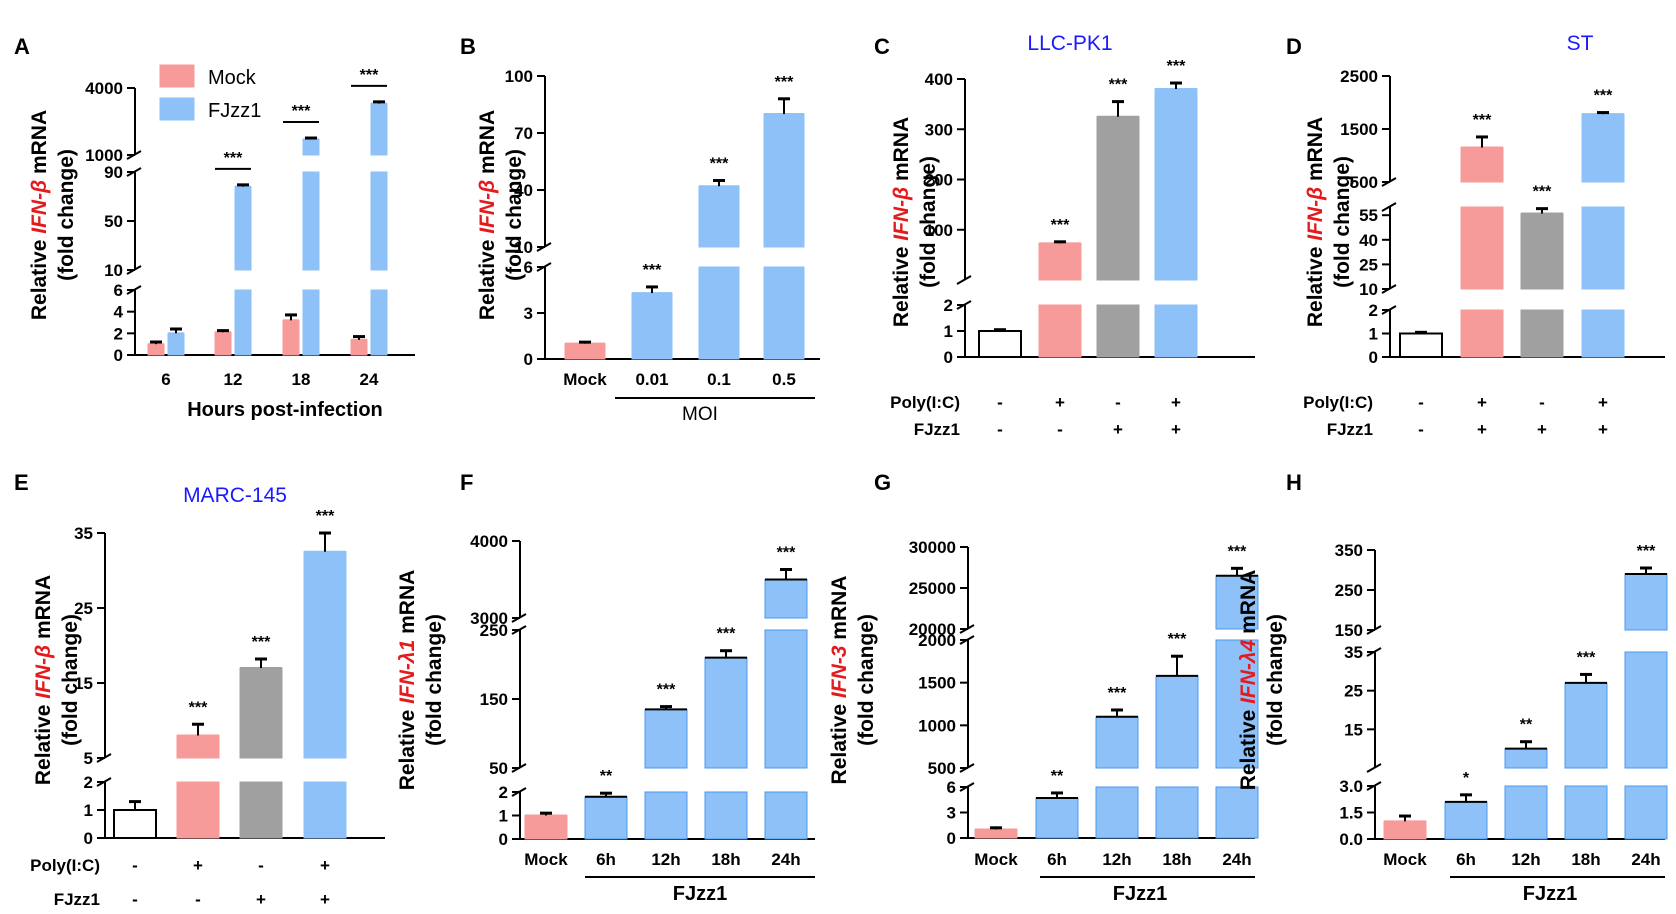 Image resolution: width=1676 pixels, height=914 pixels. I want to click on x-category-label: 18h, so click(1176, 859).